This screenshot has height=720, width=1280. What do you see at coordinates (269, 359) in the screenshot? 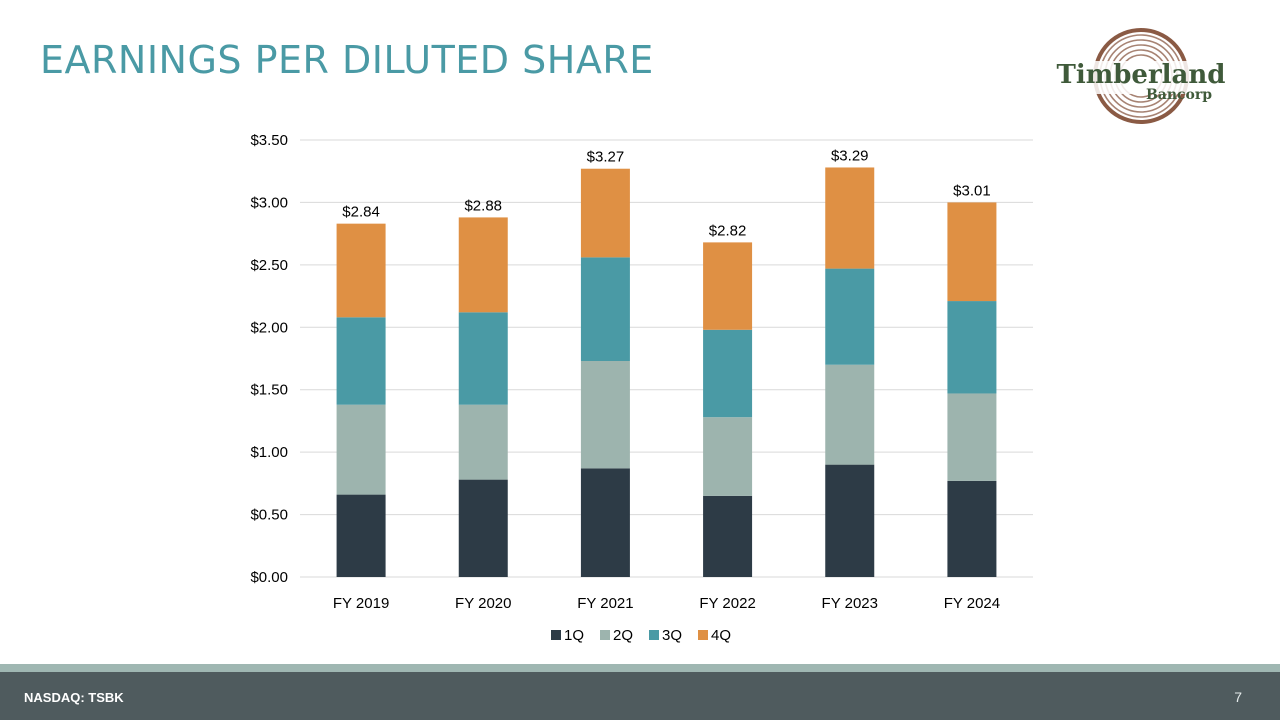
I see `y-axis-ticks: $0.00 $0.50 $1.00 $1.50 $2.00 $2.50 $3.00 $3.50` at bounding box center [269, 359].